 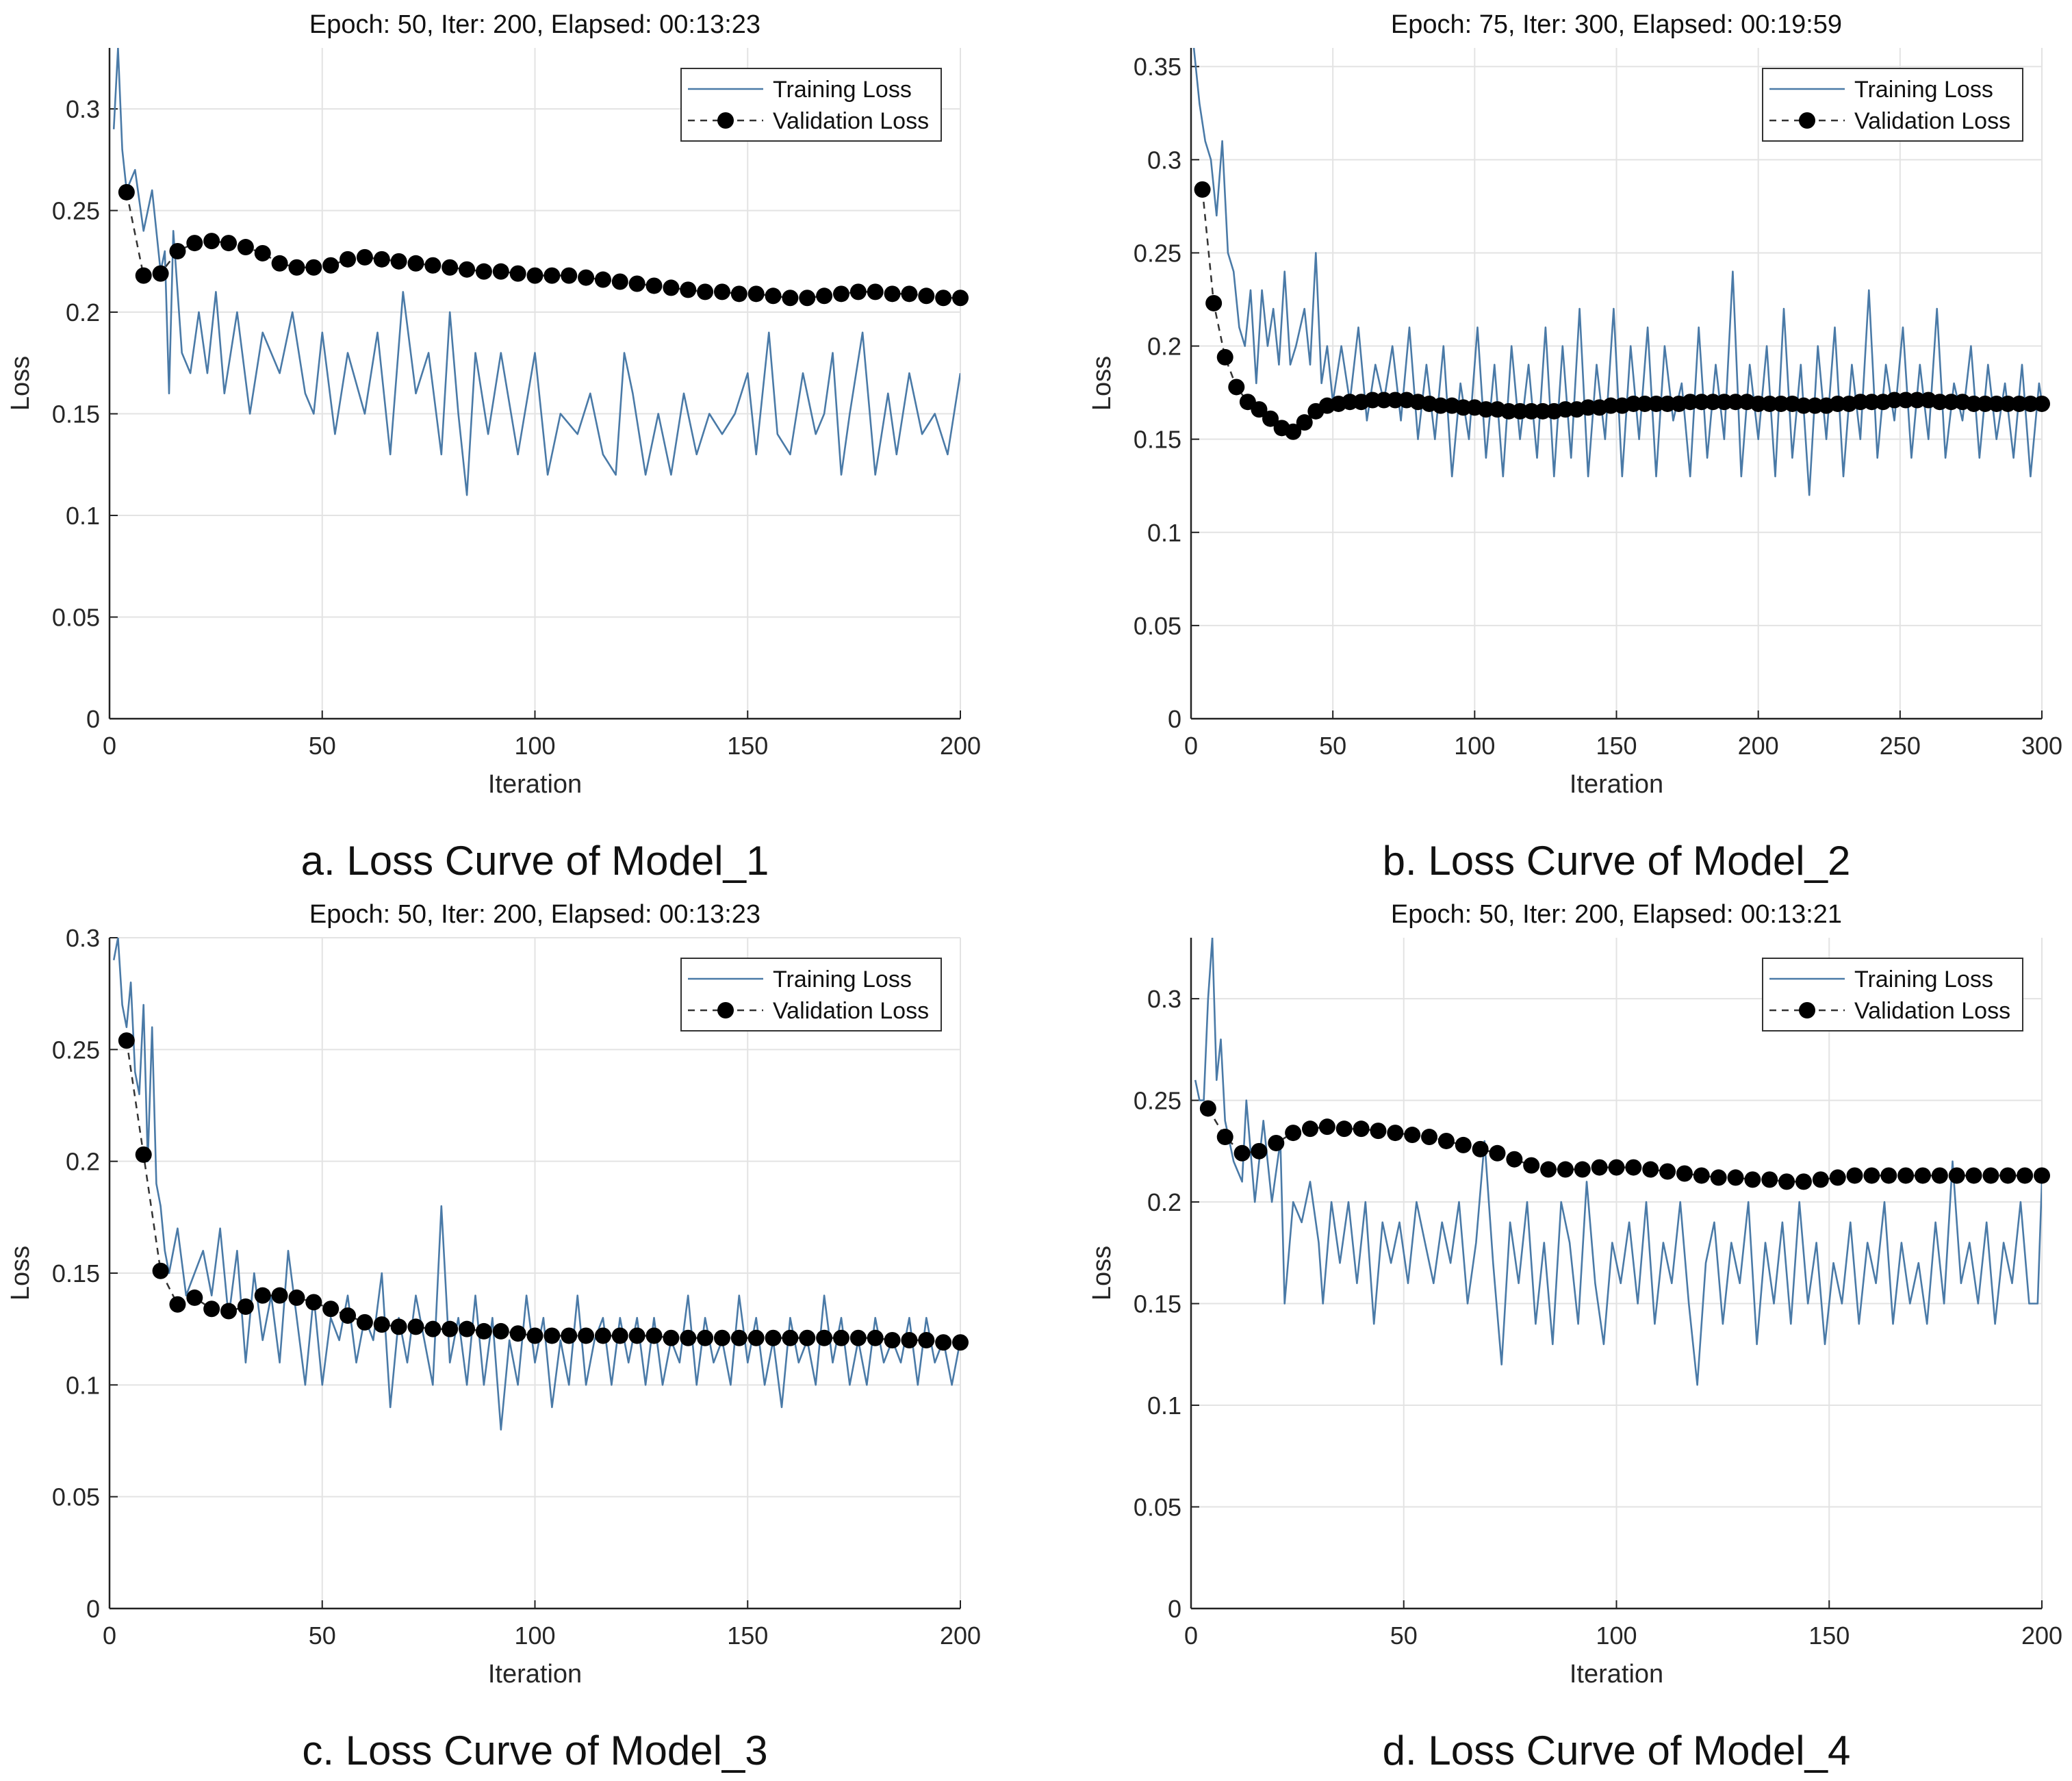 What do you see at coordinates (1404, 1636) in the screenshot?
I see `x-tick-label: 50` at bounding box center [1404, 1636].